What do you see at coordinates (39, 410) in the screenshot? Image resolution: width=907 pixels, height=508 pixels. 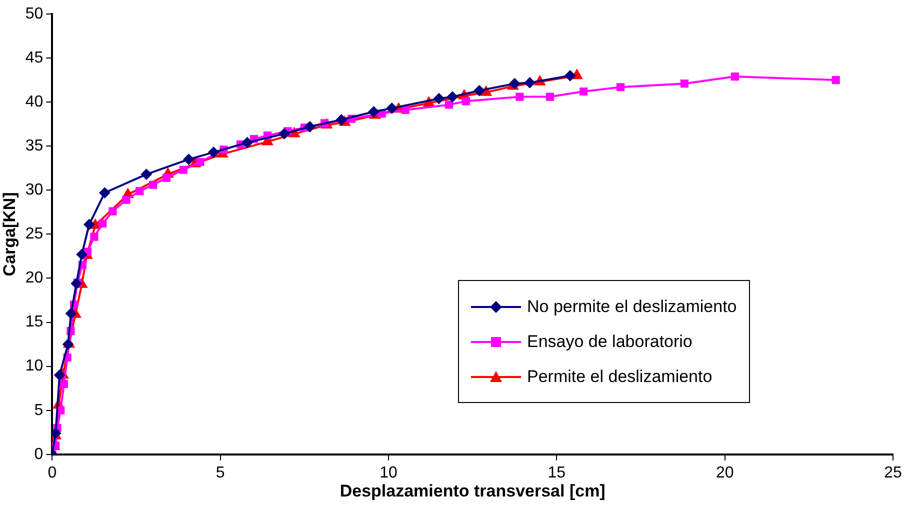 I see `y-tick-label: 5` at bounding box center [39, 410].